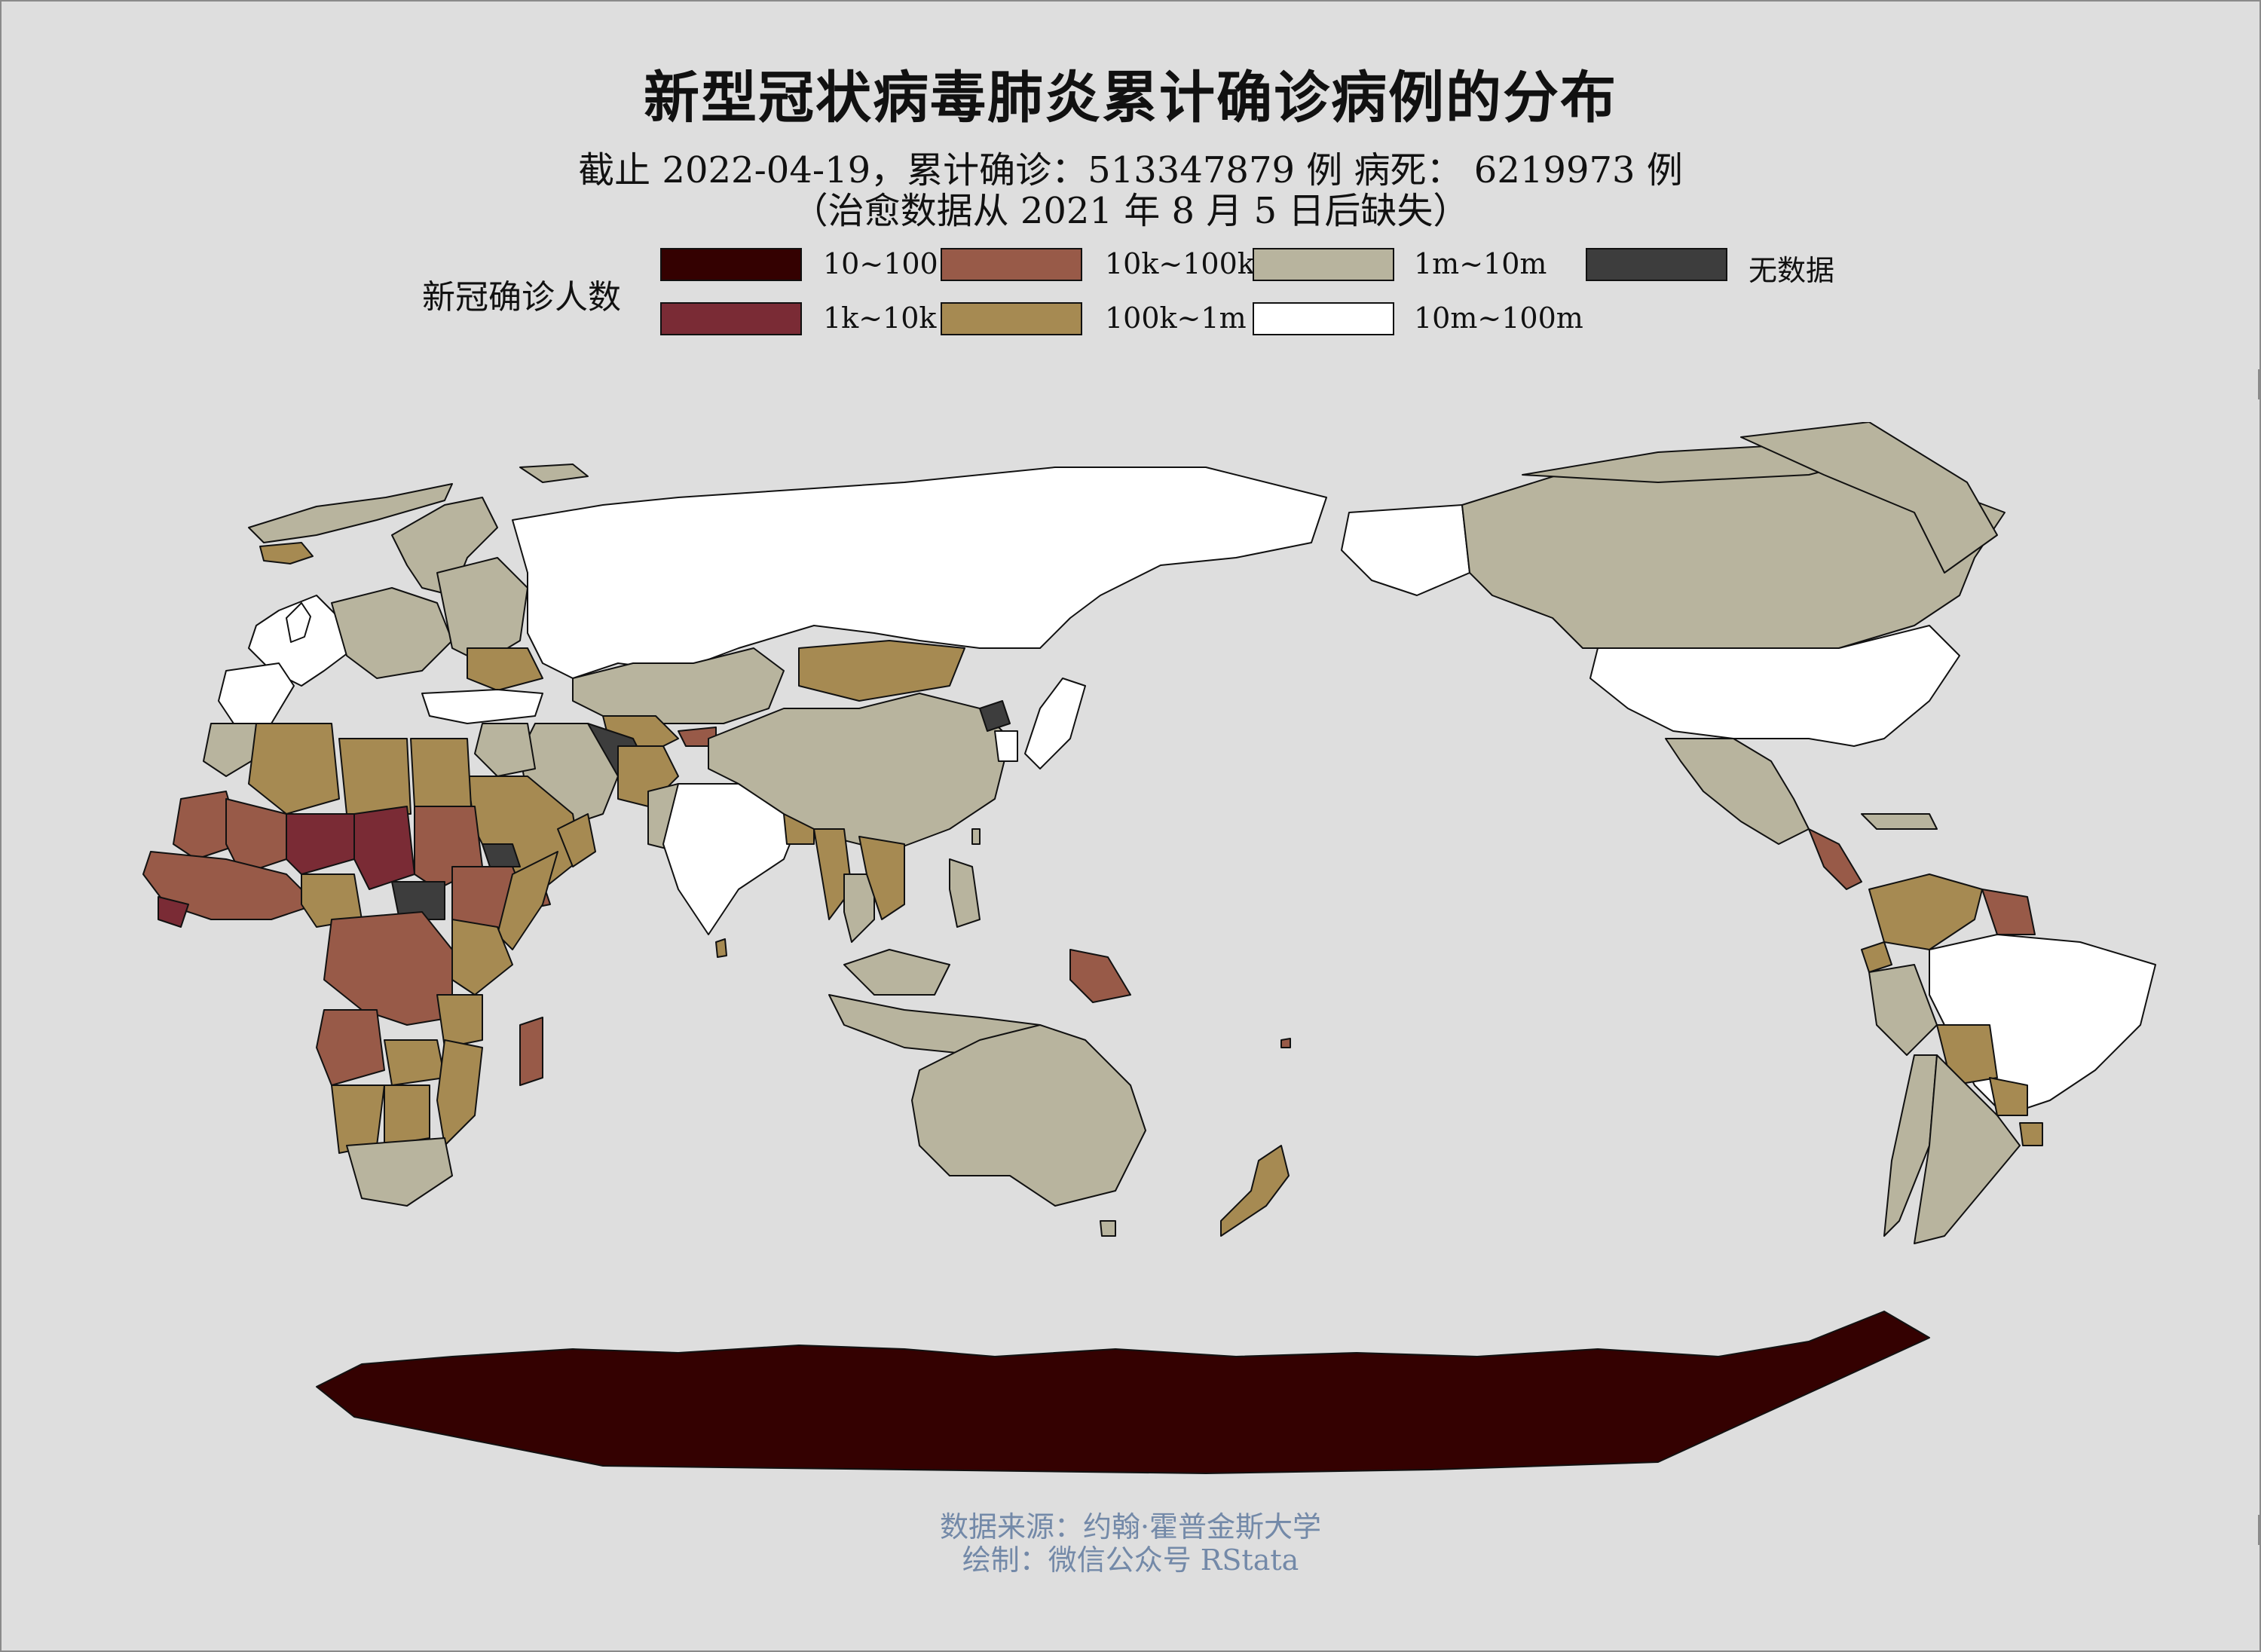 This screenshot has height=1652, width=2261. Describe the element at coordinates (882, 671) in the screenshot. I see `region-mongolia` at that location.